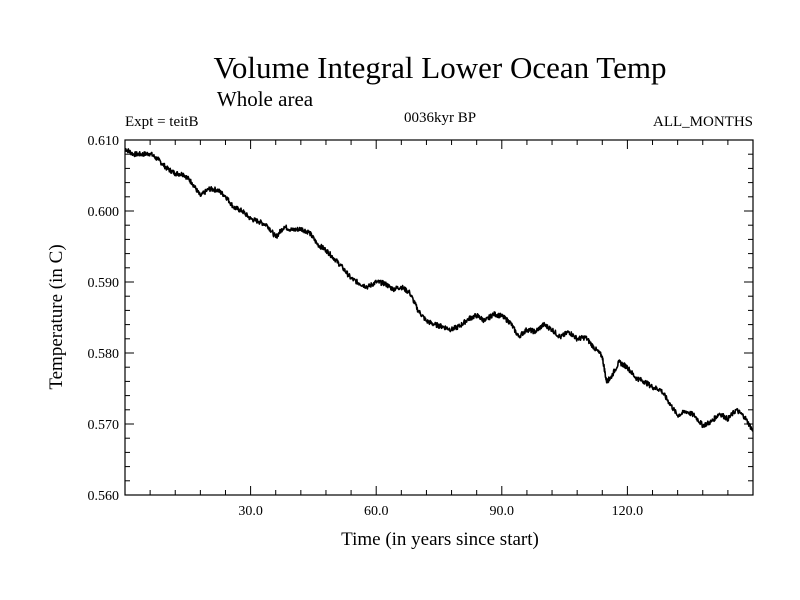 This screenshot has height=600, width=800. I want to click on y-tick-label: 0.600, so click(104, 212).